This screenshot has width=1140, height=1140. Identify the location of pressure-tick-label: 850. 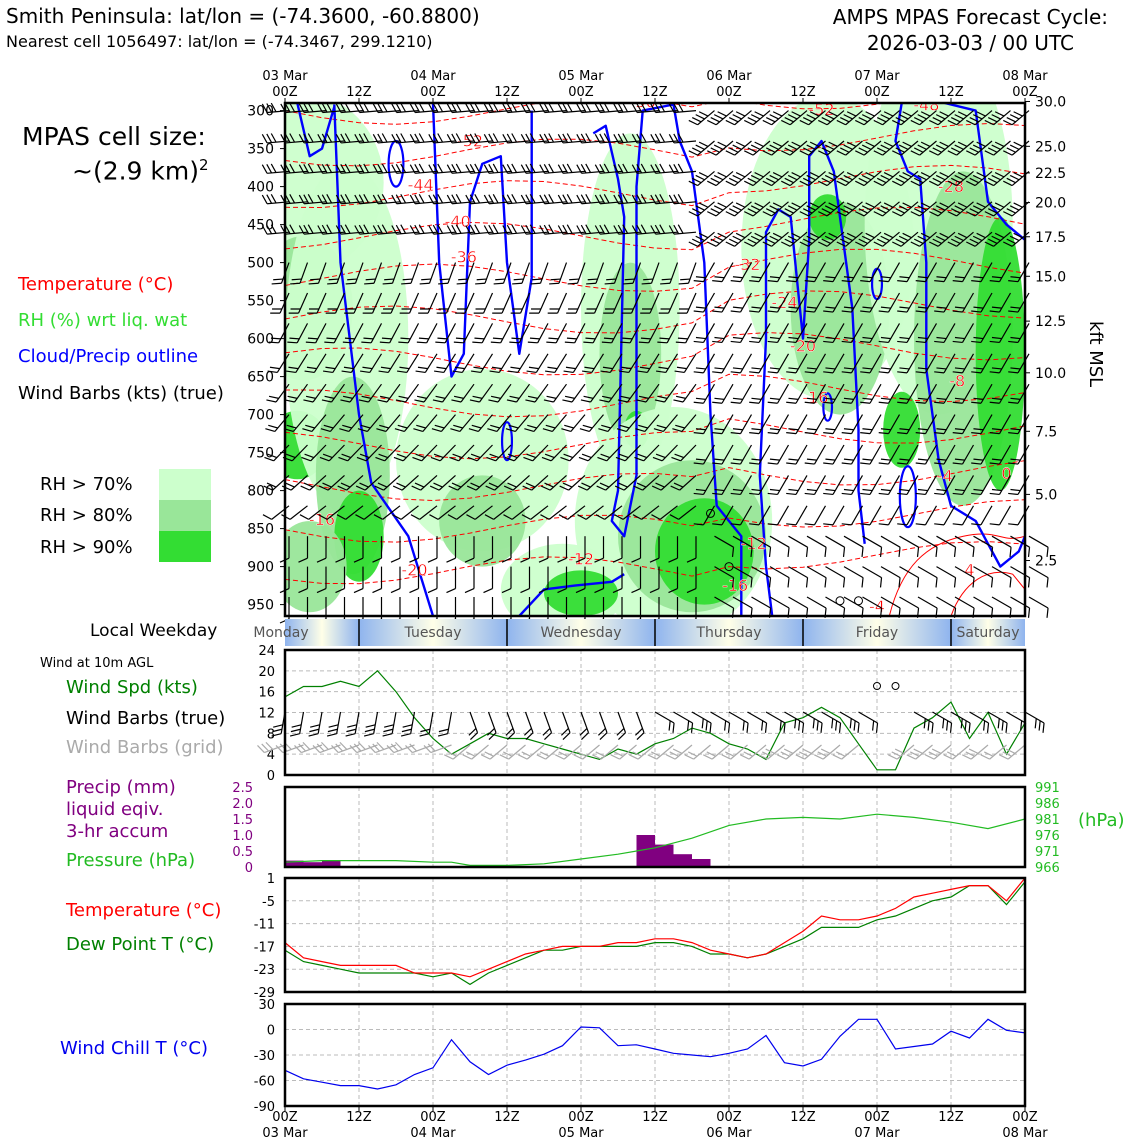
(260, 530).